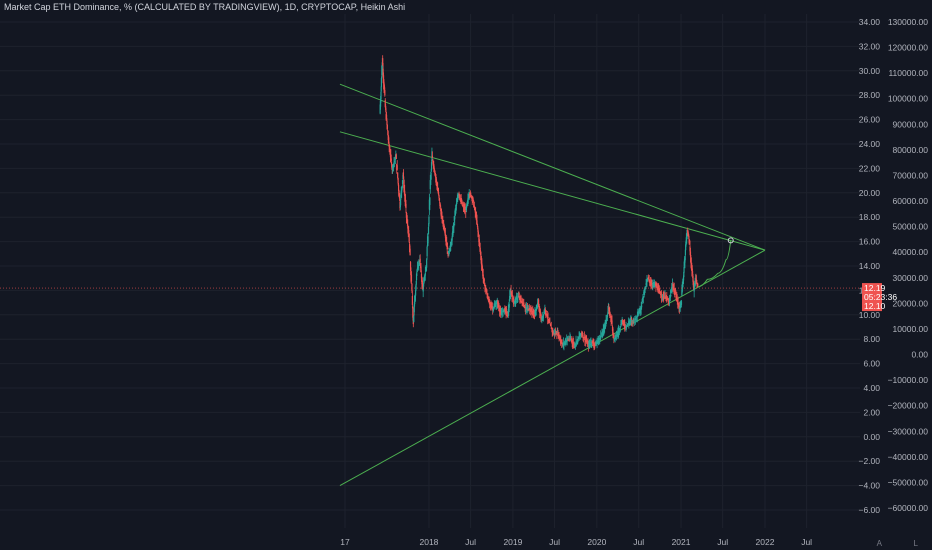 The width and height of the screenshot is (932, 550). Describe the element at coordinates (872, 297) in the screenshot. I see `price-badge-box` at that location.